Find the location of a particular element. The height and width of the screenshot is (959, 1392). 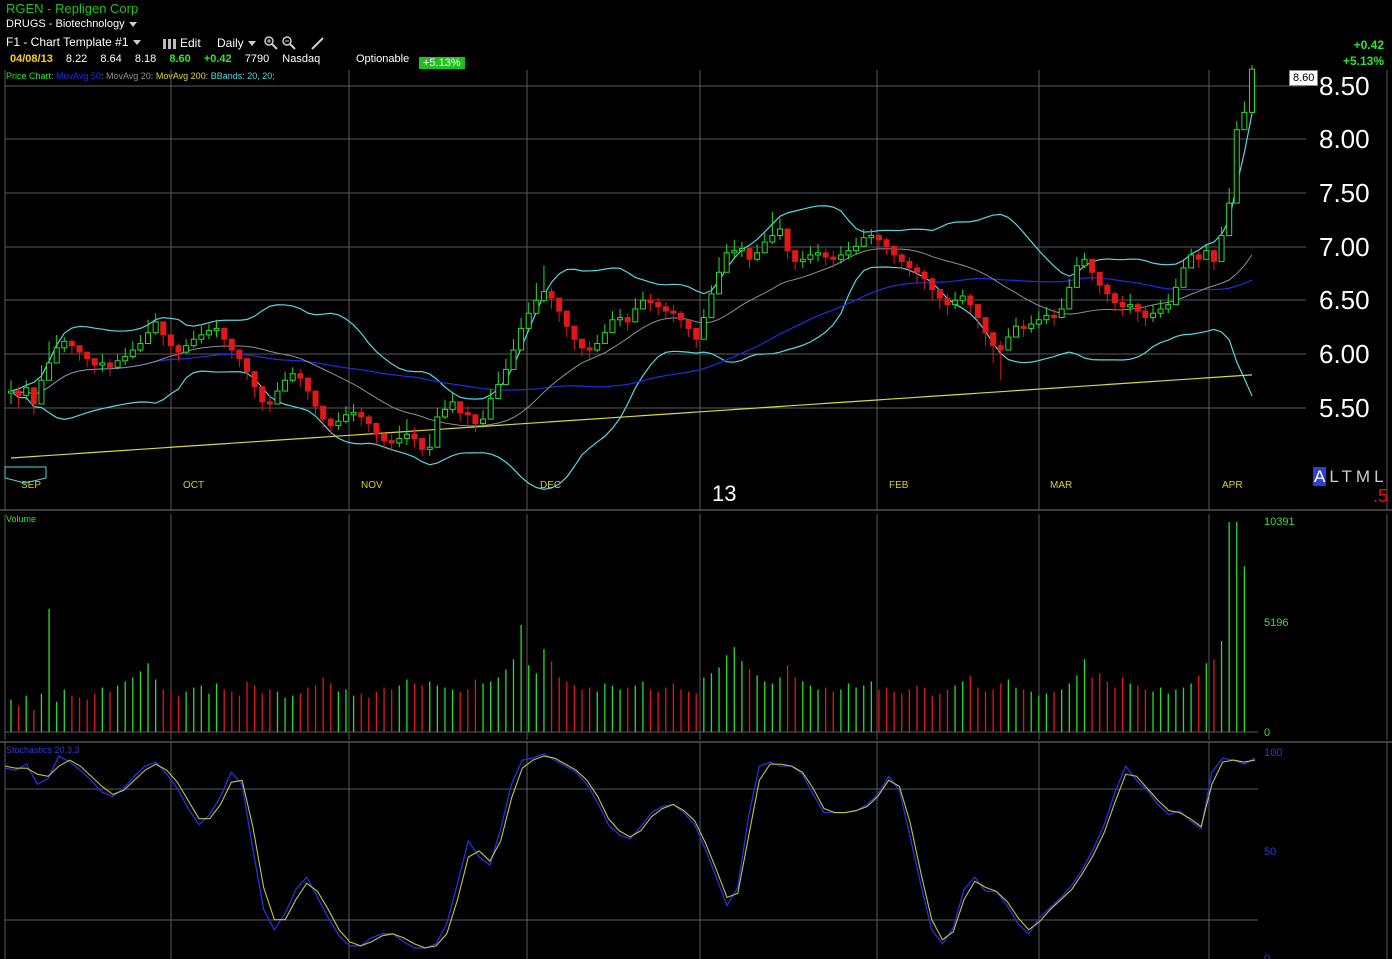

pct-top: +5.13% is located at coordinates (1363, 61).